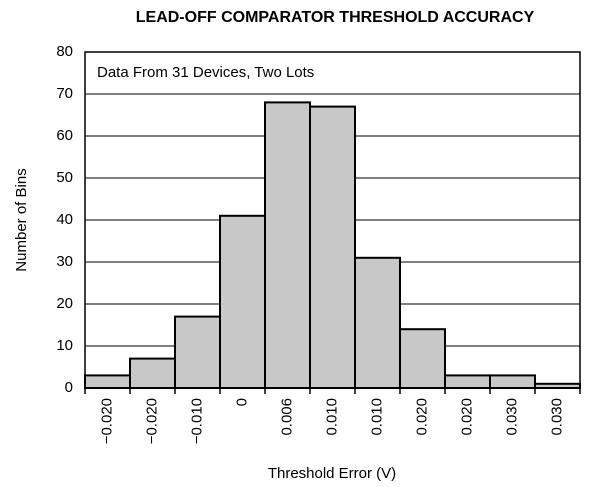  Describe the element at coordinates (64, 51) in the screenshot. I see `y-tick-label: 80` at that location.